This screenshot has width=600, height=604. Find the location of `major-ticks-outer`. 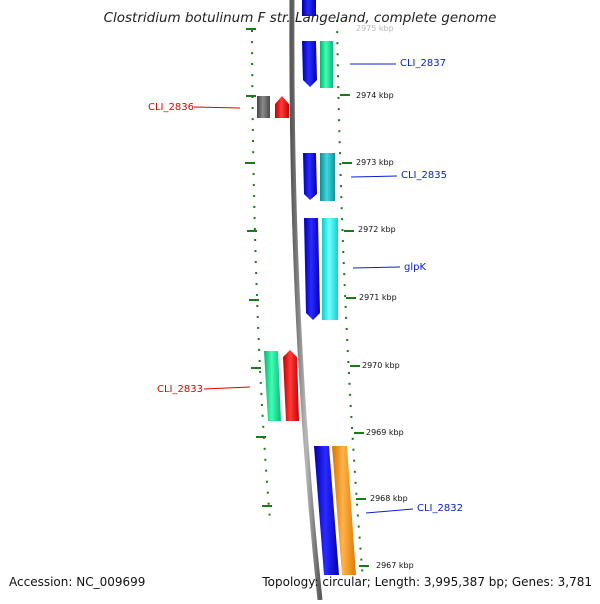

major-ticks-outer is located at coordinates (258, 267).